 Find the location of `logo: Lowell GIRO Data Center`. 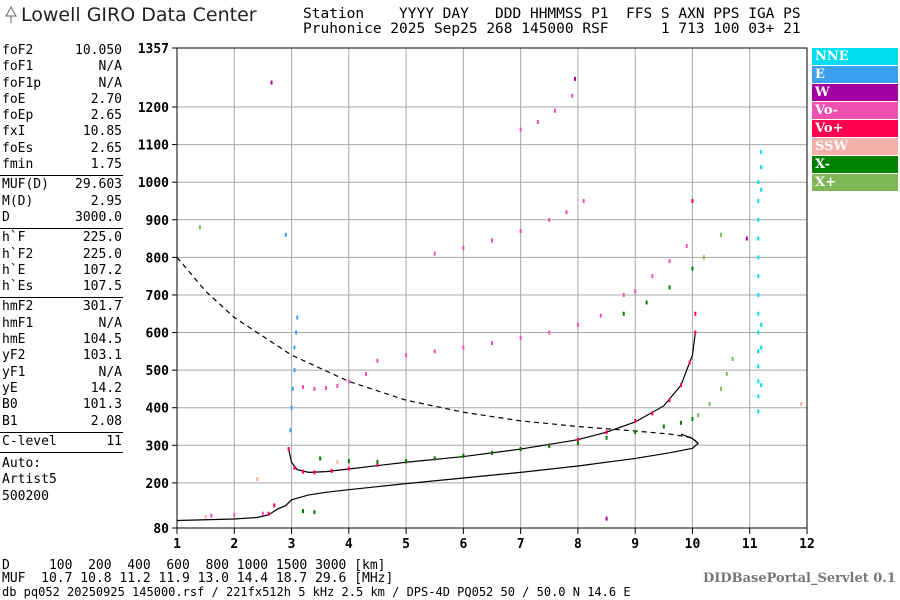

logo: Lowell GIRO Data Center is located at coordinates (130, 15).